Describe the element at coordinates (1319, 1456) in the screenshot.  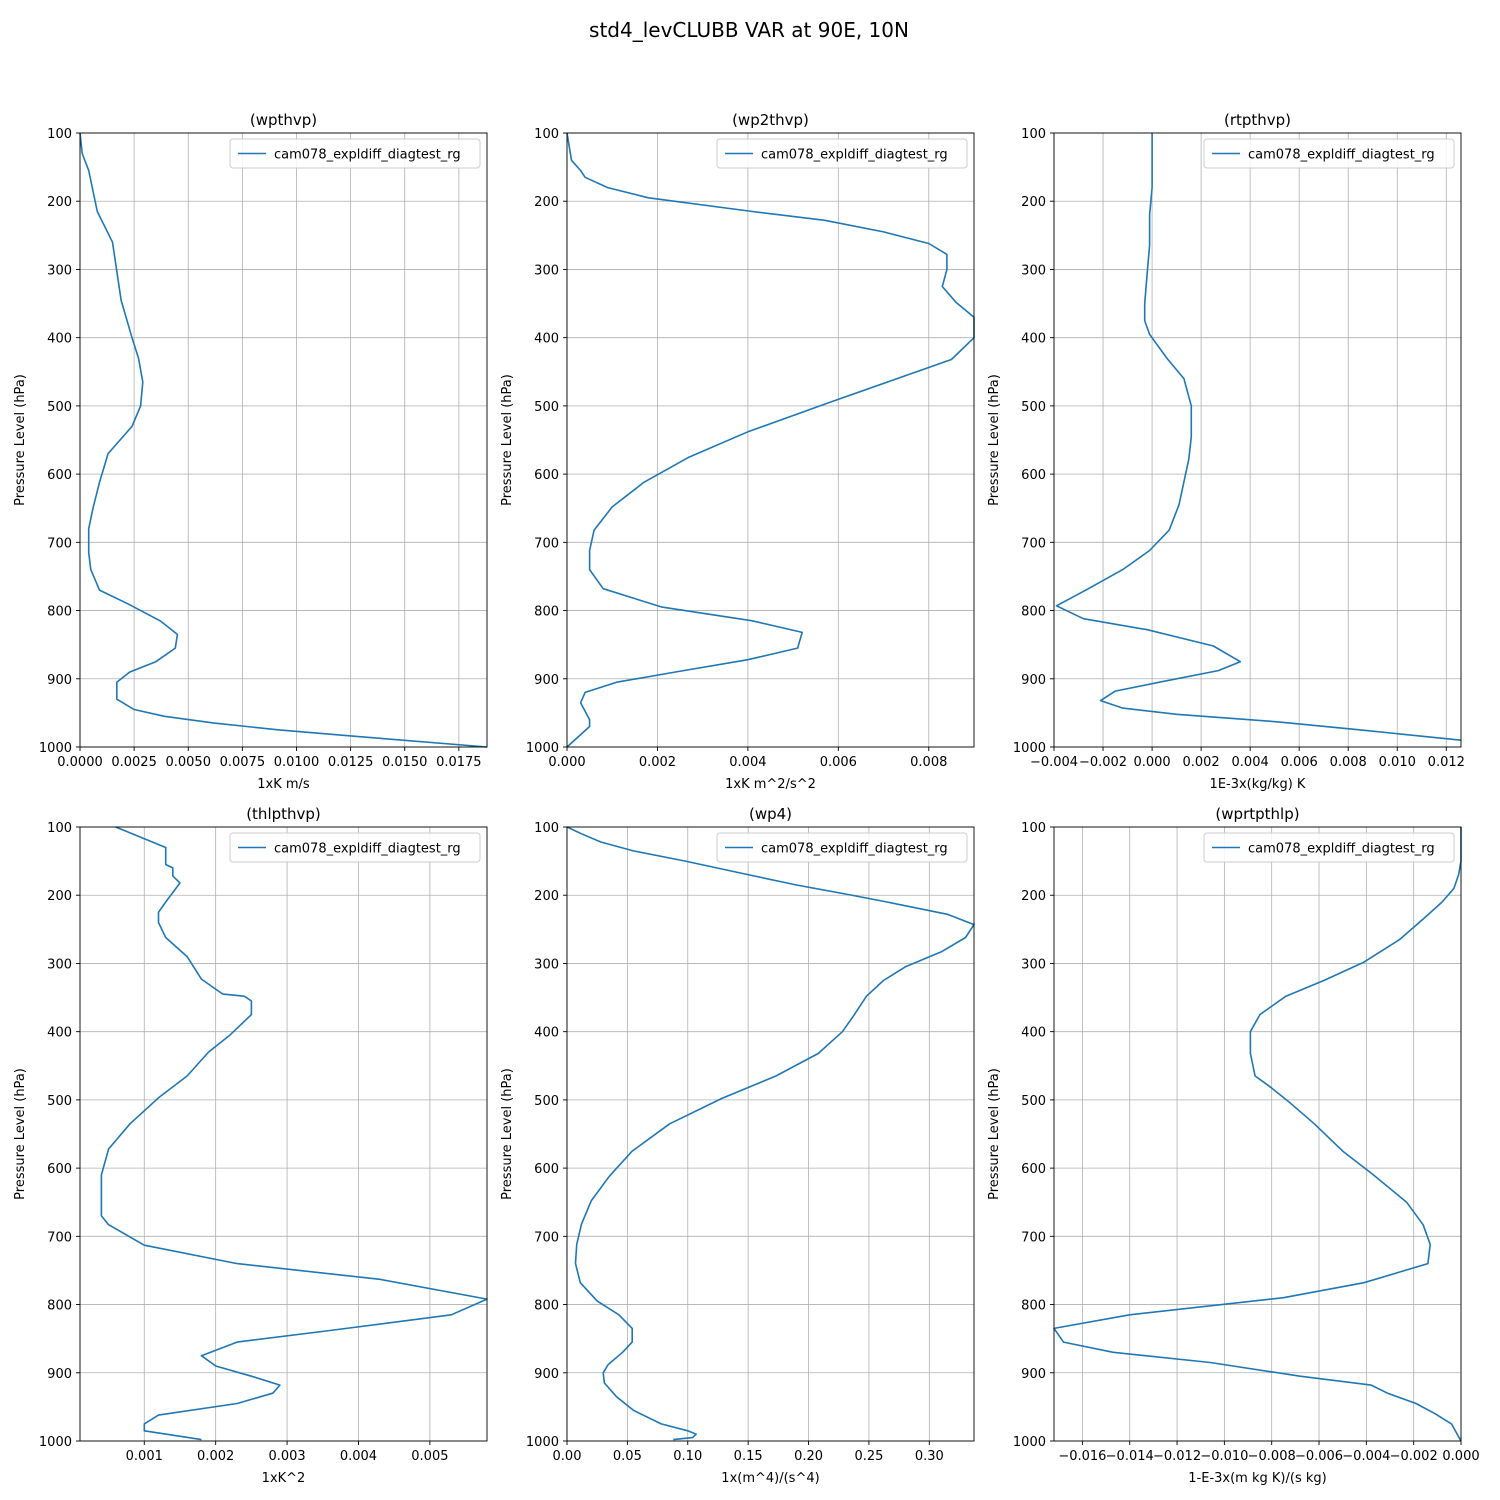
I see `x-tick-label: −0.006` at that location.